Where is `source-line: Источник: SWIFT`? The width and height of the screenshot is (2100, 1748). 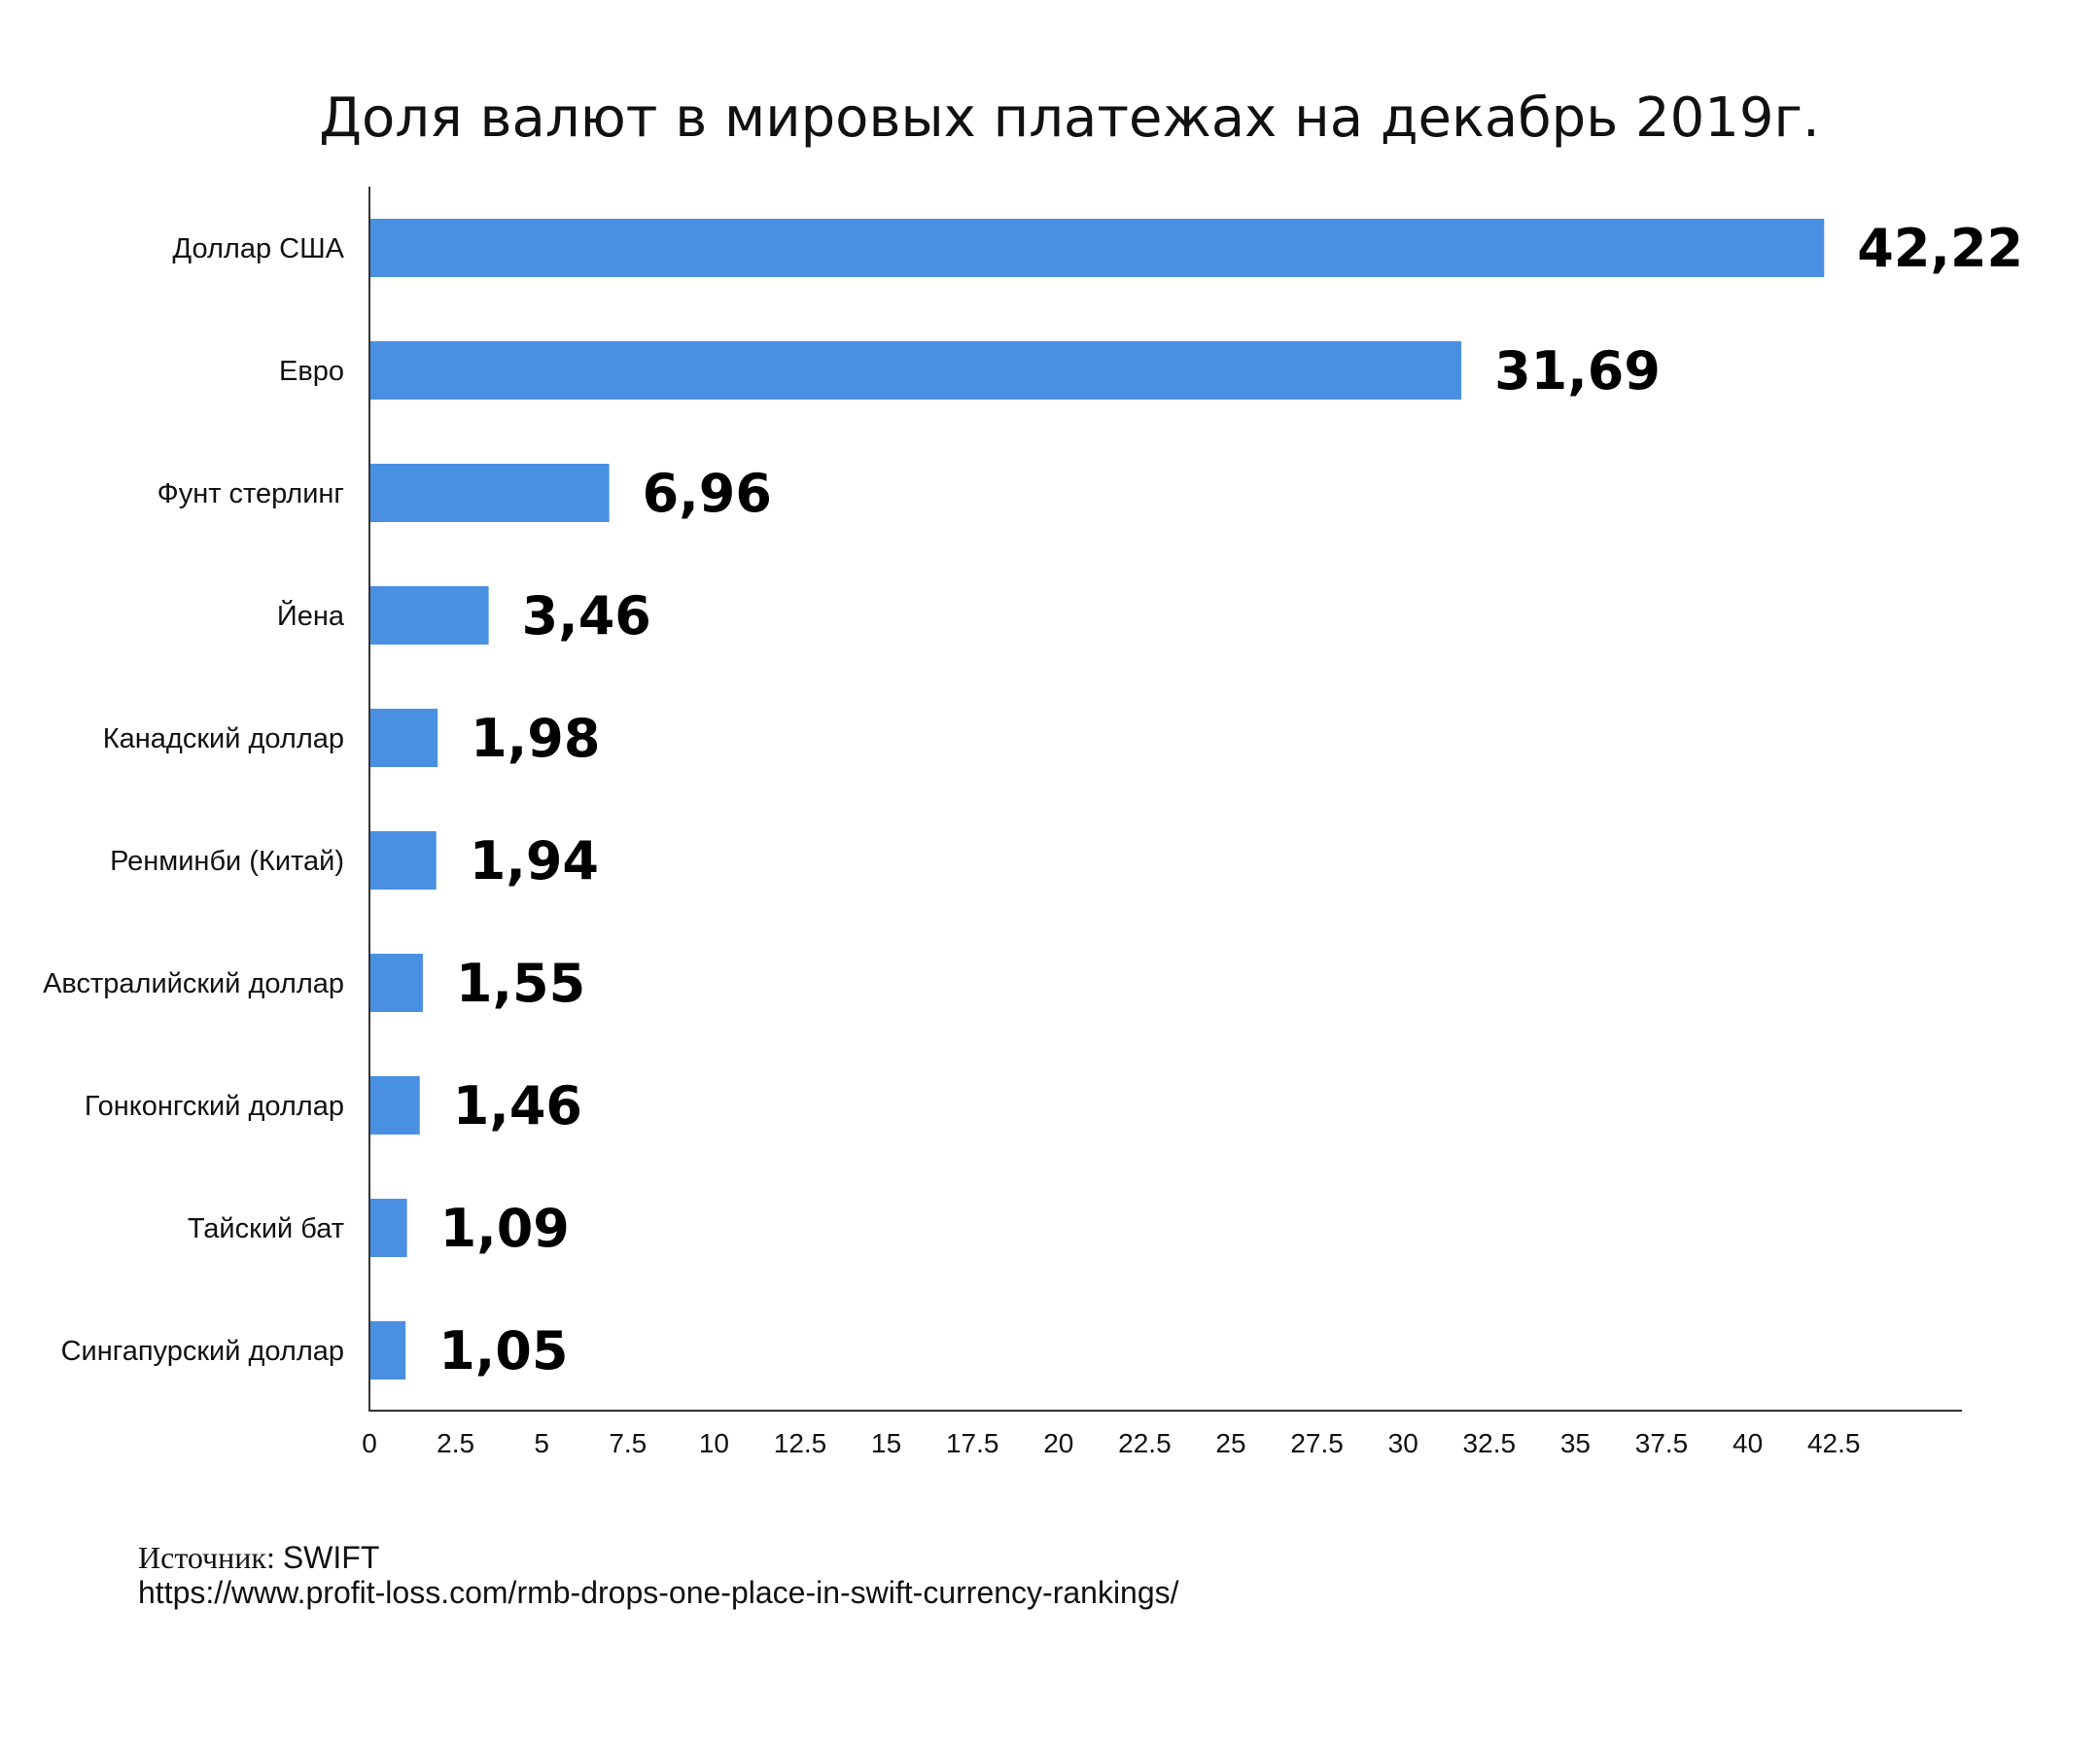
source-line: Источник: SWIFT is located at coordinates (658, 1557).